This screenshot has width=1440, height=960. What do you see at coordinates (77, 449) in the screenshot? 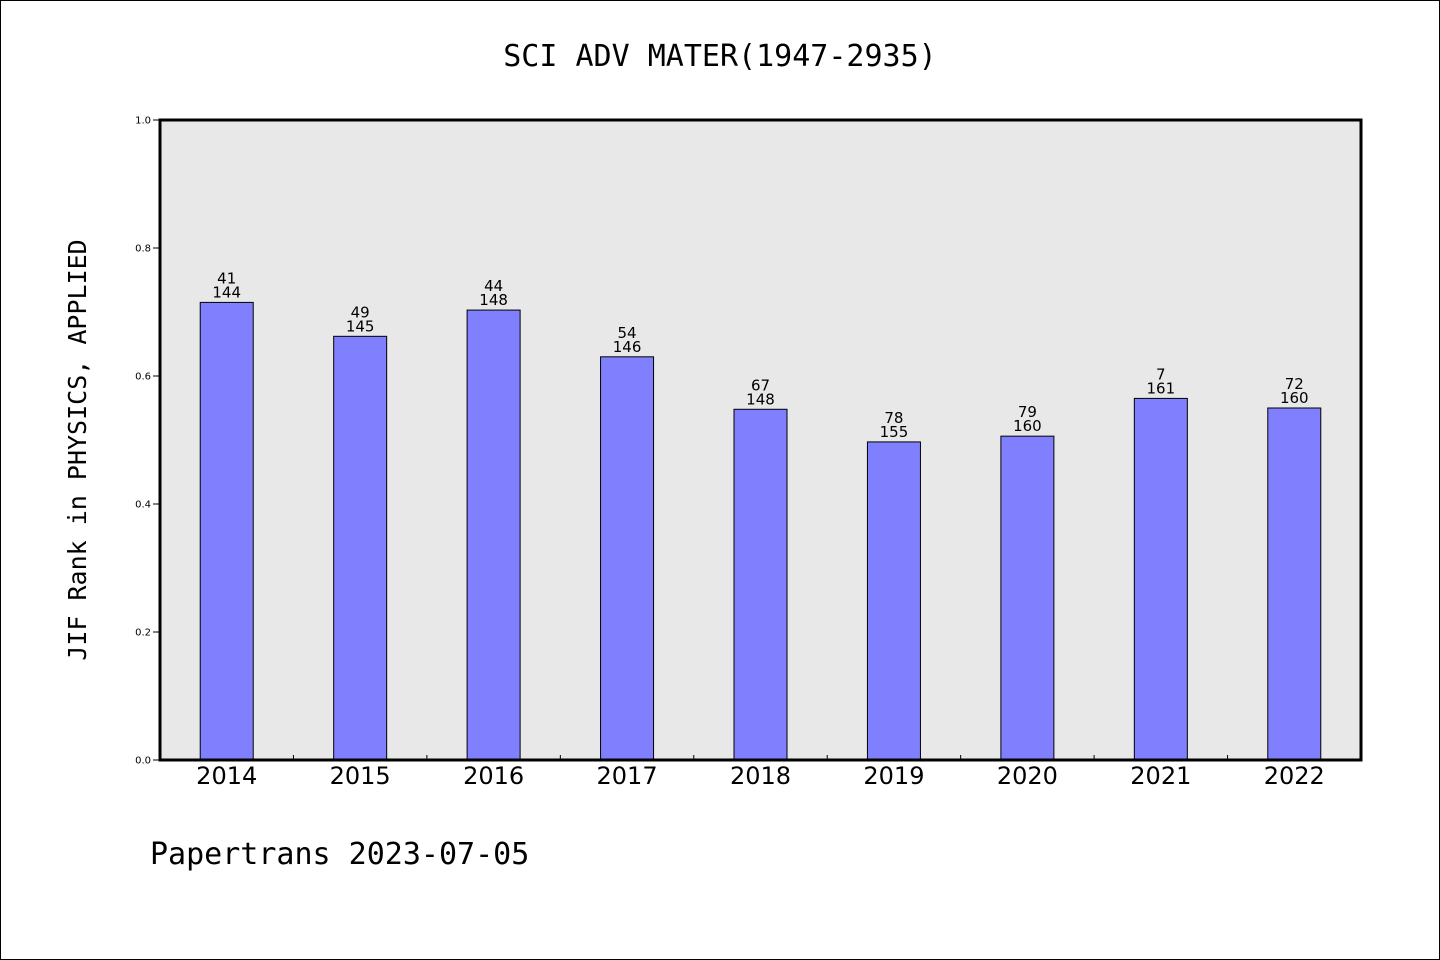
I see `y-axis-label: JIF Rank in PHYSICS, APPLIED` at bounding box center [77, 449].